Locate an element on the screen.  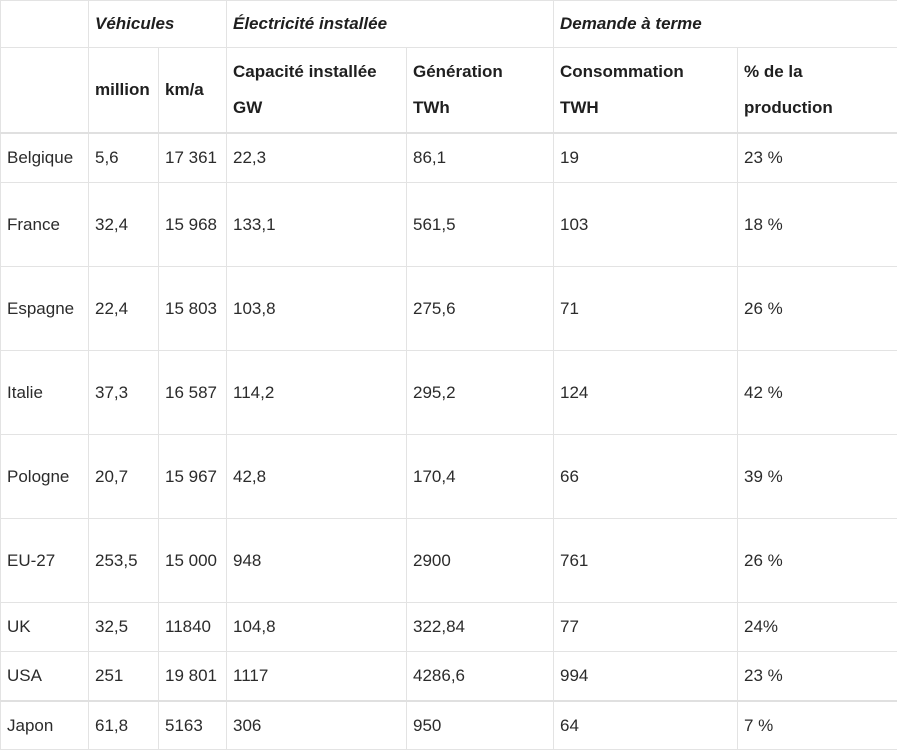
table-row: USA 251 19 801 1117 4286,6 994 23 % is located at coordinates (448, 676).